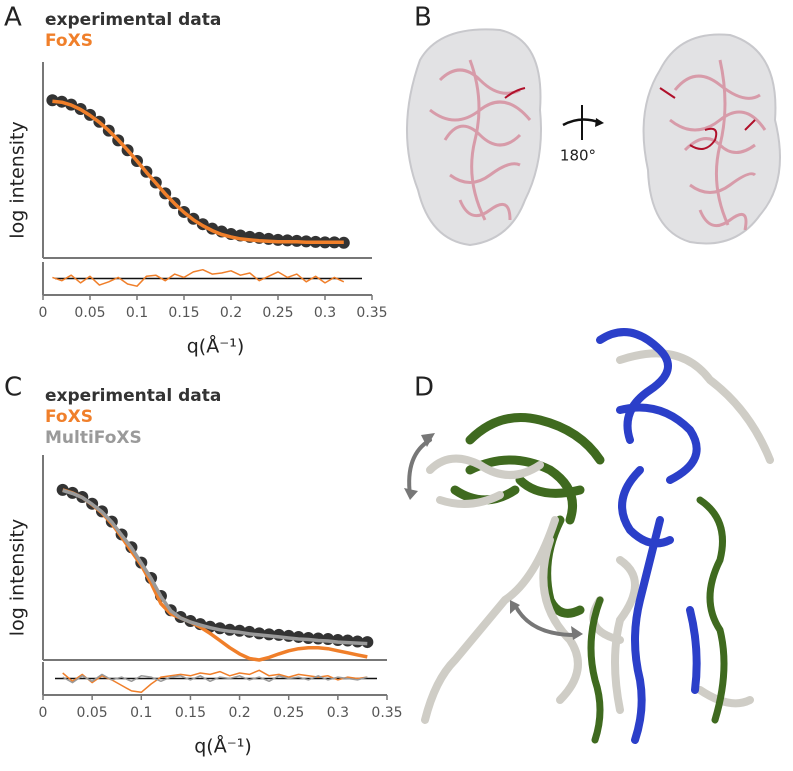  I want to click on arrow-head, so click(599, 122).